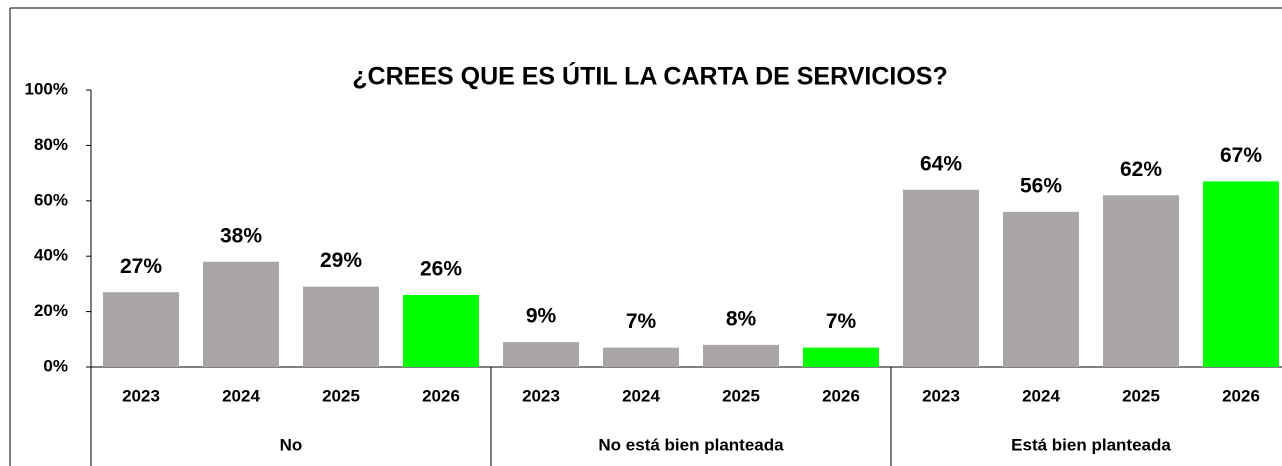  What do you see at coordinates (51, 144) in the screenshot?
I see `y-tick-label: 80%` at bounding box center [51, 144].